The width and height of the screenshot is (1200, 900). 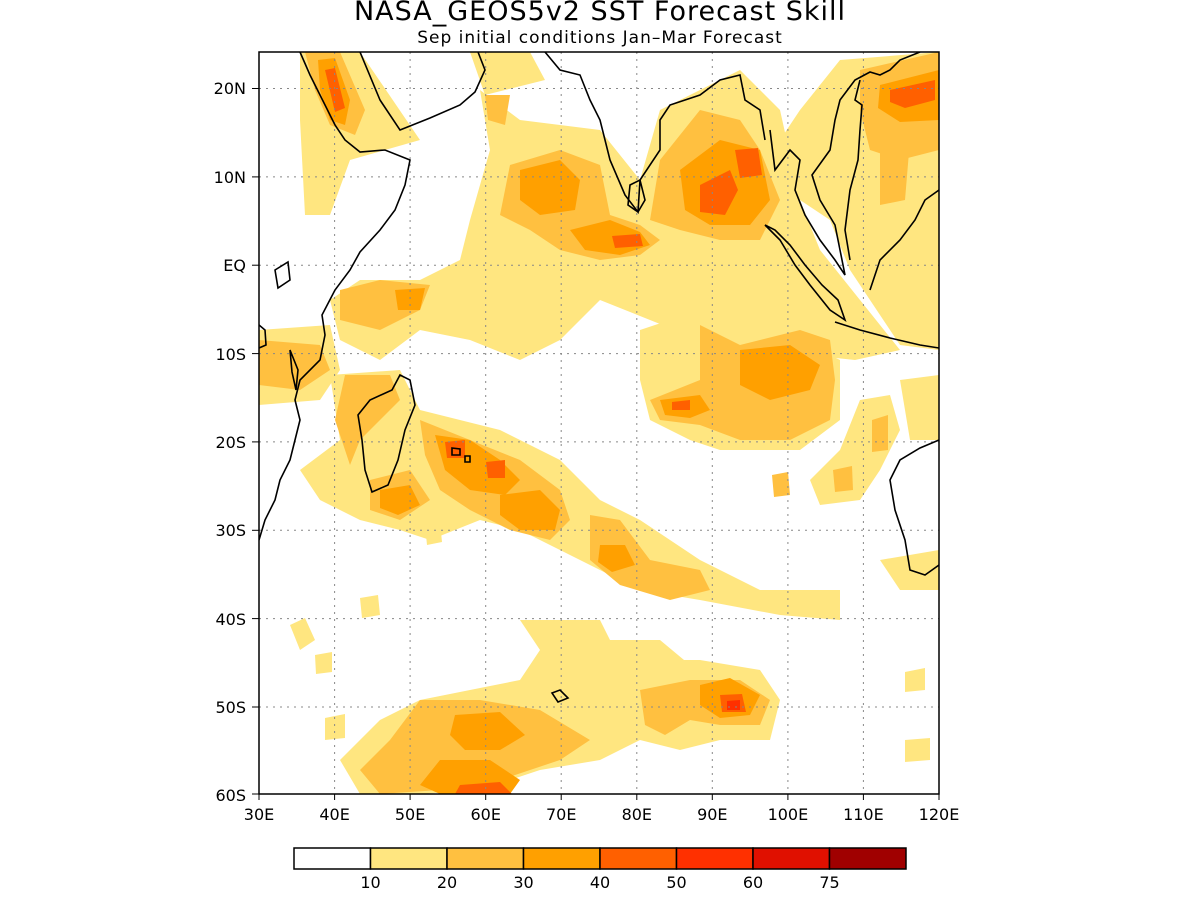 I want to click on colorbar-labels: 10 20 30 40 50 60 75, so click(x=599, y=882).